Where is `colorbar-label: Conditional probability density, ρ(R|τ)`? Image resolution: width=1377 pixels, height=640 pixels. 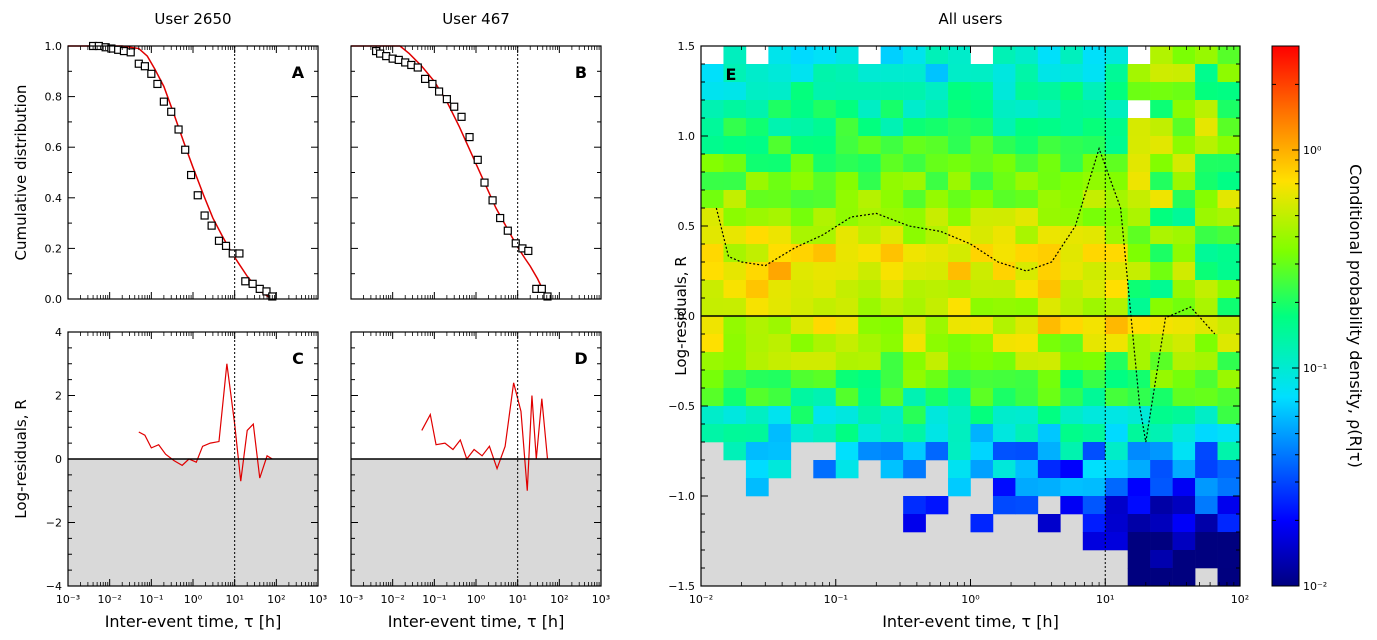
colorbar-label: Conditional probability density, ρ(R|τ) is located at coordinates (1355, 316).